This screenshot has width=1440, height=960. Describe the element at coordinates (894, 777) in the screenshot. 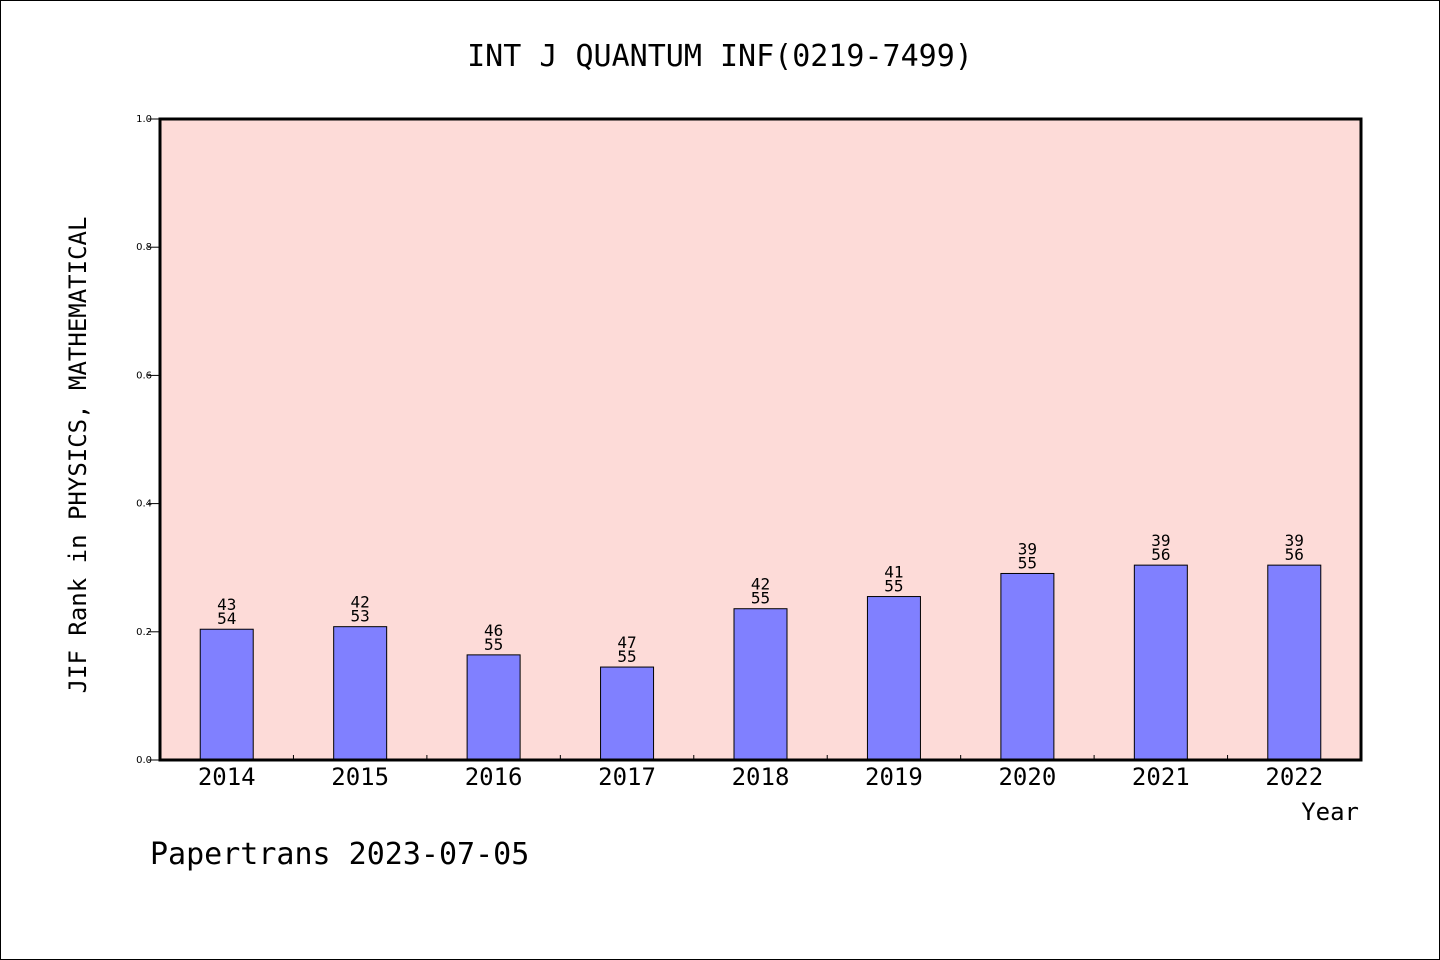

I see `x-tick-label: 2019` at that location.